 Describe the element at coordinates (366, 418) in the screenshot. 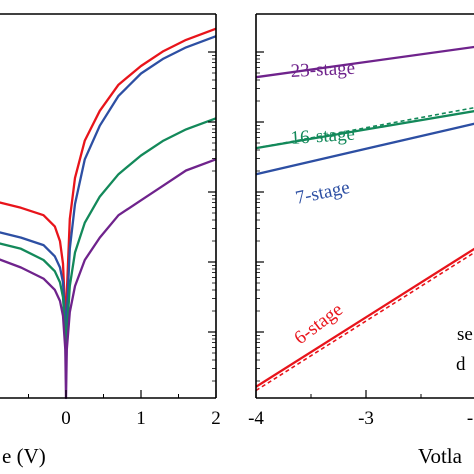

I see `right-x-tick-label-1: -3` at that location.